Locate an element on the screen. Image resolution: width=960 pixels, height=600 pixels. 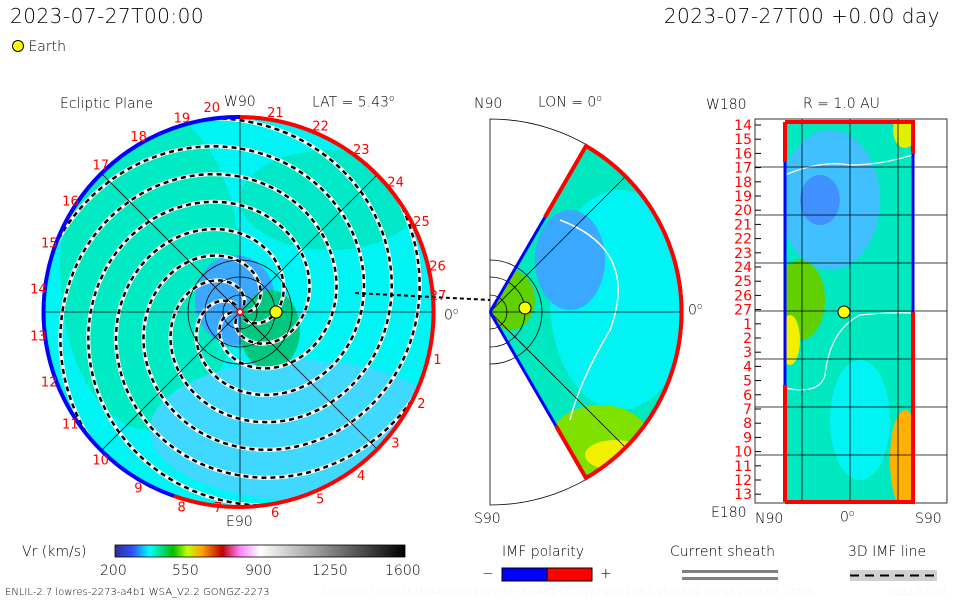
meridional-lon: LON = 0o is located at coordinates (570, 102).